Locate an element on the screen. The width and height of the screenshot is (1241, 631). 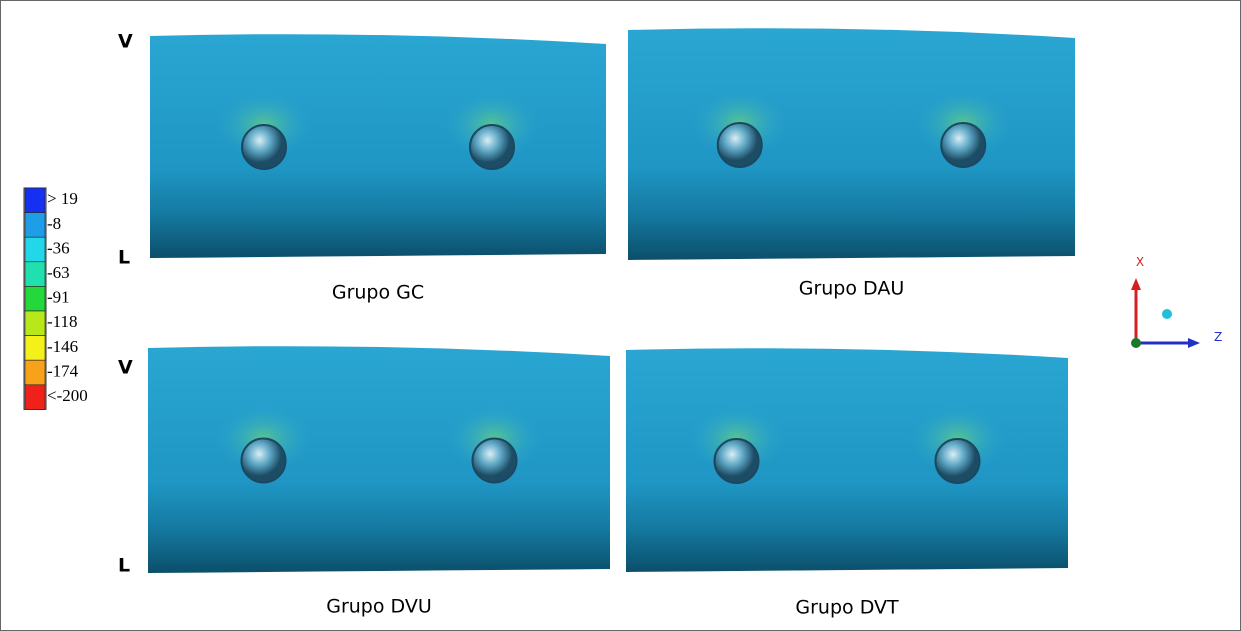
panel-title: Grupo DVU is located at coordinates (379, 607).